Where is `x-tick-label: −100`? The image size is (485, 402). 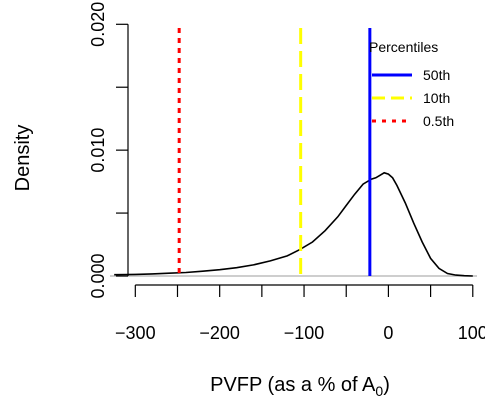
x-tick-label: −100 is located at coordinates (304, 333).